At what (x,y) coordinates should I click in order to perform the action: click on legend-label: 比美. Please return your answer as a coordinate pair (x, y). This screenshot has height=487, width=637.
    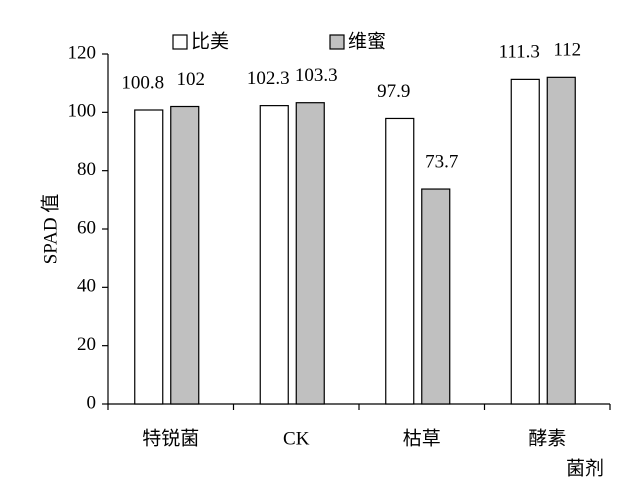
    Looking at the image, I should click on (210, 41).